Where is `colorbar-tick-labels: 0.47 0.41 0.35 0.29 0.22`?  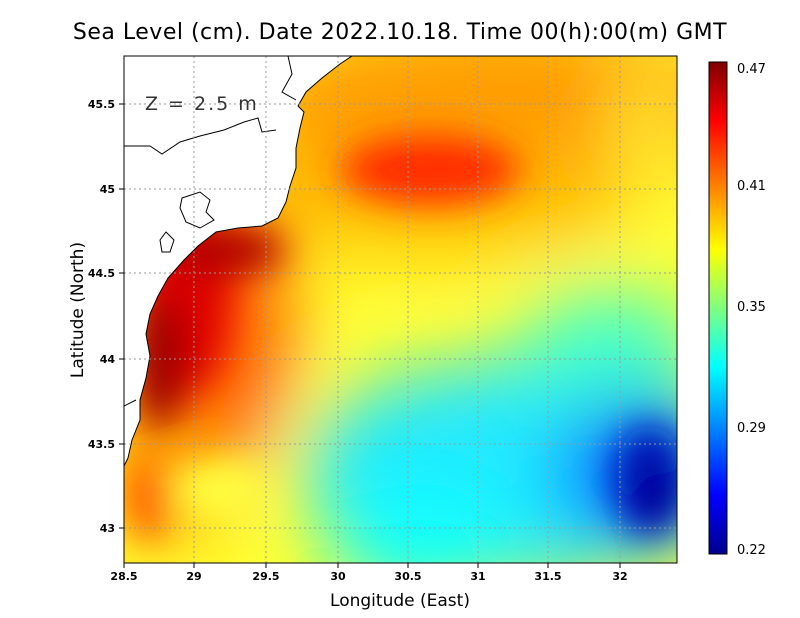 colorbar-tick-labels: 0.47 0.41 0.35 0.29 0.22 is located at coordinates (751, 310).